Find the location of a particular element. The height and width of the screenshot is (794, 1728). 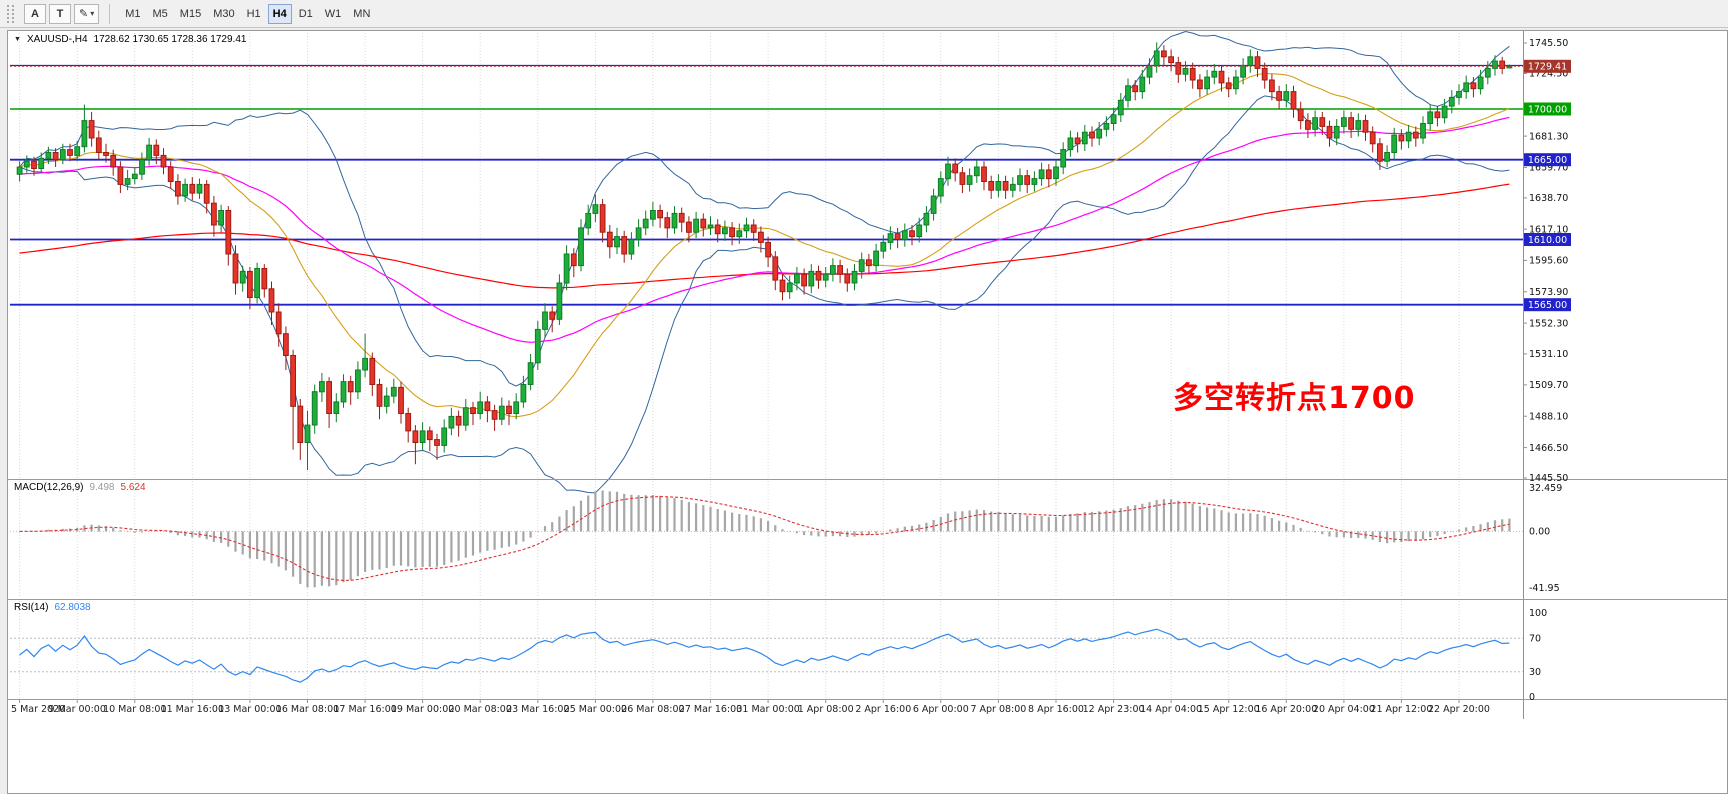

time-tick-label: 20 Apr 04:00 is located at coordinates (1344, 709).